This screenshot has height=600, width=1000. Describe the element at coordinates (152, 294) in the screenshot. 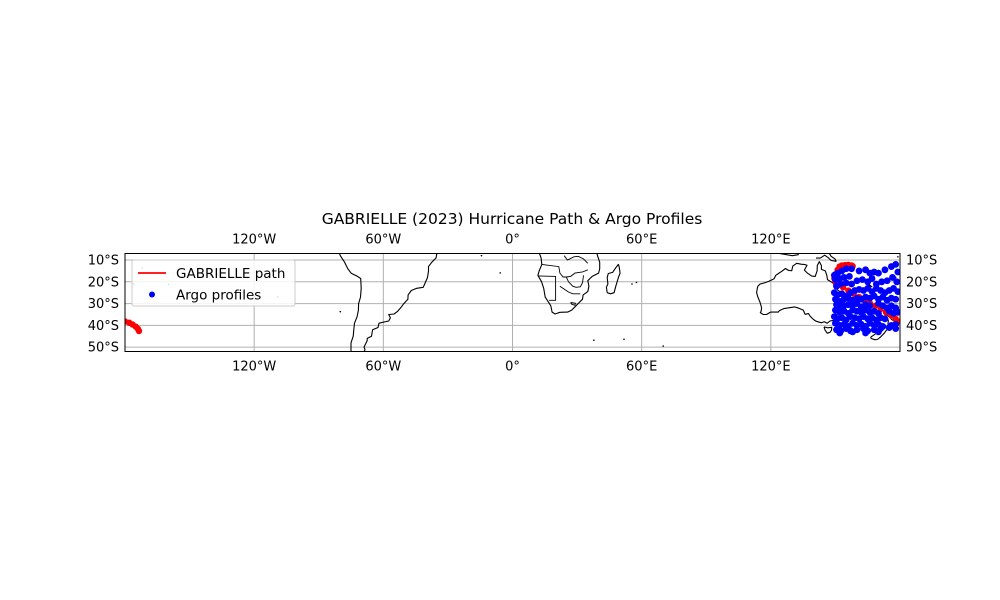

I see `legend-point-swatch` at that location.